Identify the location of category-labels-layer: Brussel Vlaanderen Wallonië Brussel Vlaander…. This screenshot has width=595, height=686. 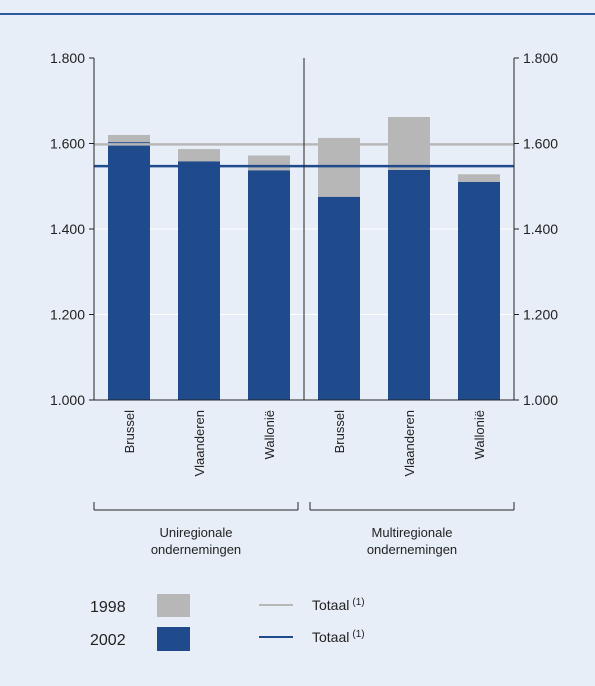
(304, 443).